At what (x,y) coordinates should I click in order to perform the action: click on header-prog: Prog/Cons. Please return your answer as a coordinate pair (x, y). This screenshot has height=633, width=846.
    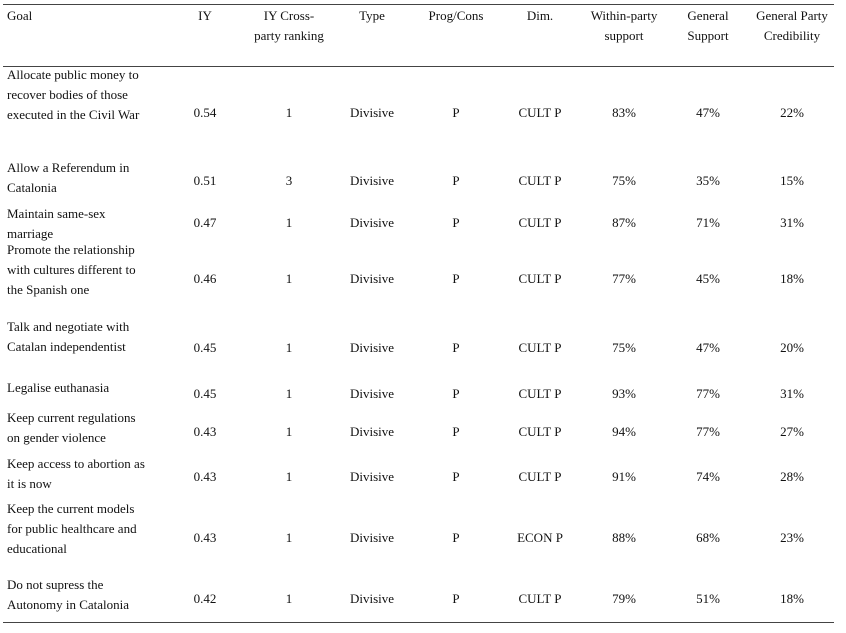
    Looking at the image, I should click on (456, 15).